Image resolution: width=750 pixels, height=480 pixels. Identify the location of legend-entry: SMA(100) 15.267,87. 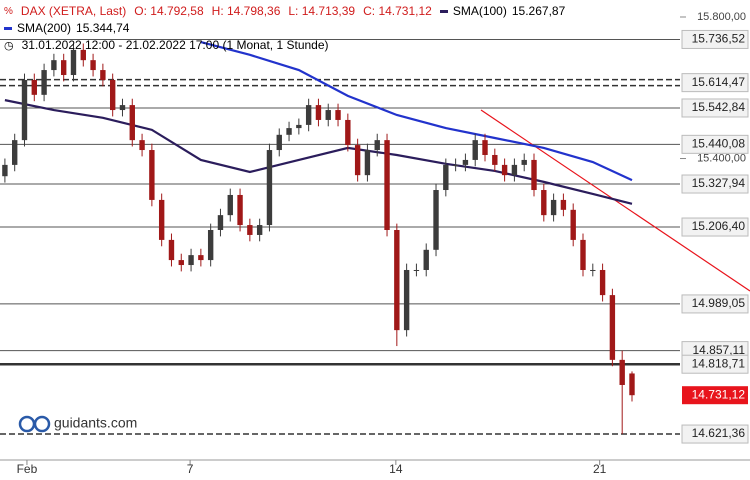
(502, 11).